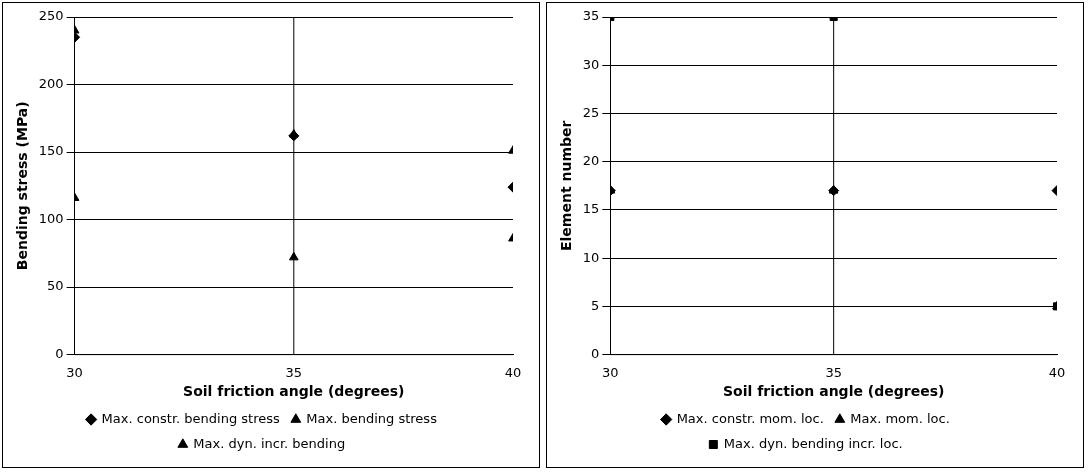  What do you see at coordinates (191, 418) in the screenshot?
I see `legend-label: Max. constr. bending stress` at bounding box center [191, 418].